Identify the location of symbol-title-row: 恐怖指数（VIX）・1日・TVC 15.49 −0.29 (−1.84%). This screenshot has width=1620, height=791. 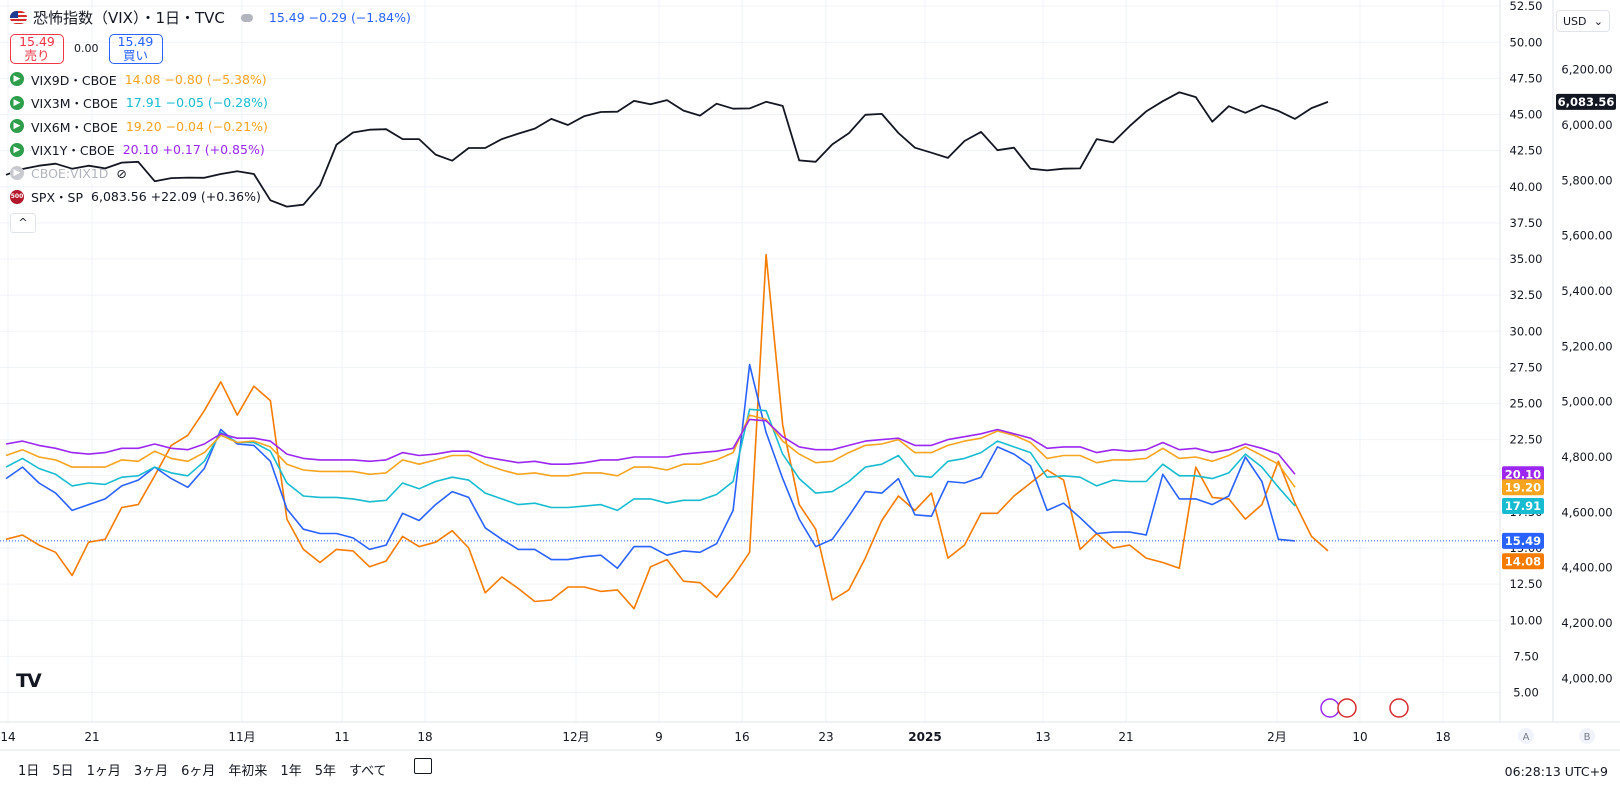
(210, 18).